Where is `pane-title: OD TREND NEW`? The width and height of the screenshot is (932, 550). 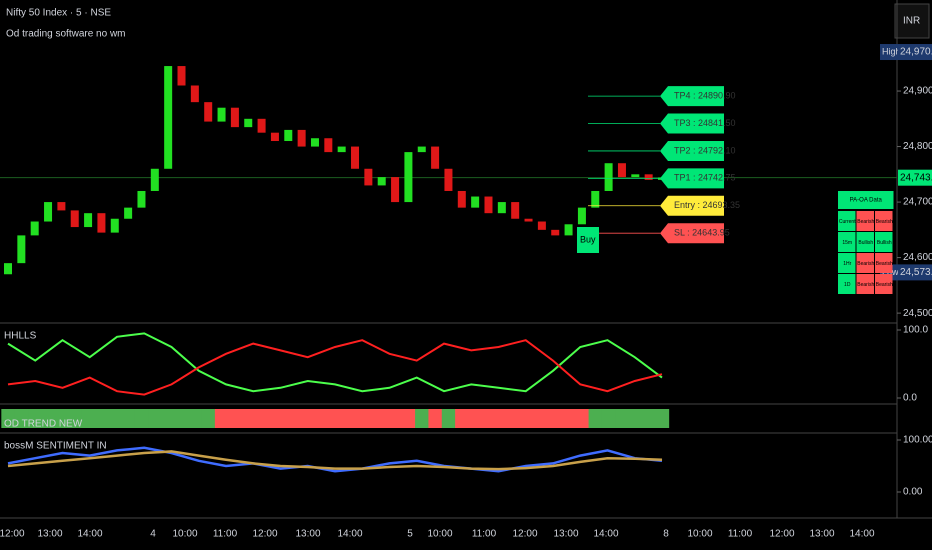
pane-title: OD TREND NEW is located at coordinates (43, 424).